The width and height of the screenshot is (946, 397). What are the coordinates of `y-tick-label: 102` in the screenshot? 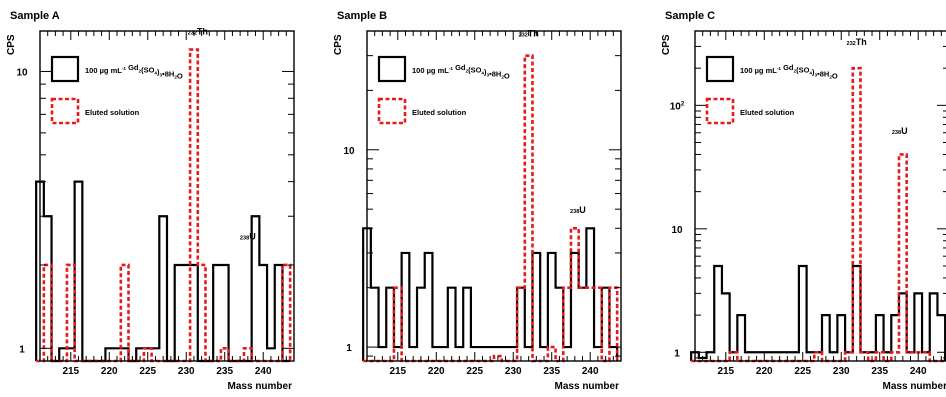 It's located at (677, 107).